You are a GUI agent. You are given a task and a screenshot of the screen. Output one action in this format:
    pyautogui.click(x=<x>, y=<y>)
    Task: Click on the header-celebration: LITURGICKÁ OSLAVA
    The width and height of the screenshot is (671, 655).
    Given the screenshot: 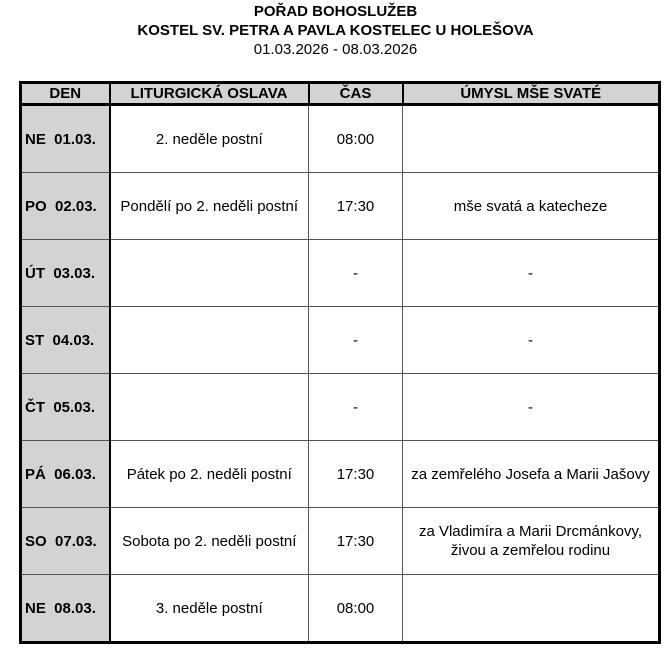 What is the action you would take?
    pyautogui.click(x=209, y=94)
    